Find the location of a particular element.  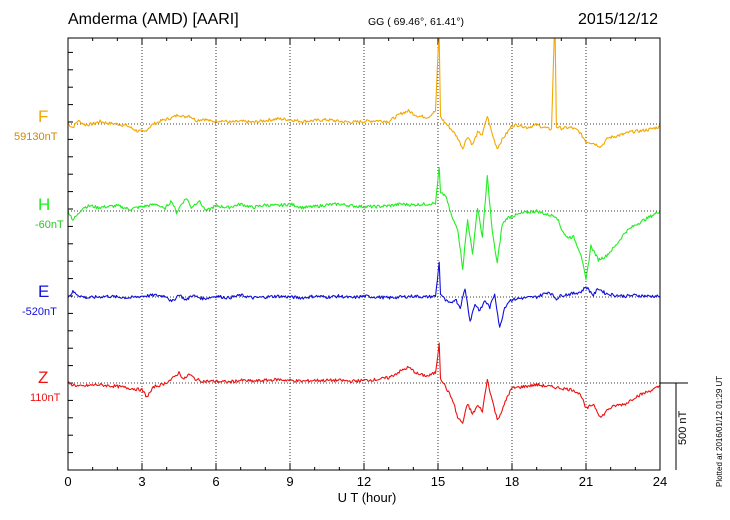

series-line-e is located at coordinates (364, 294).